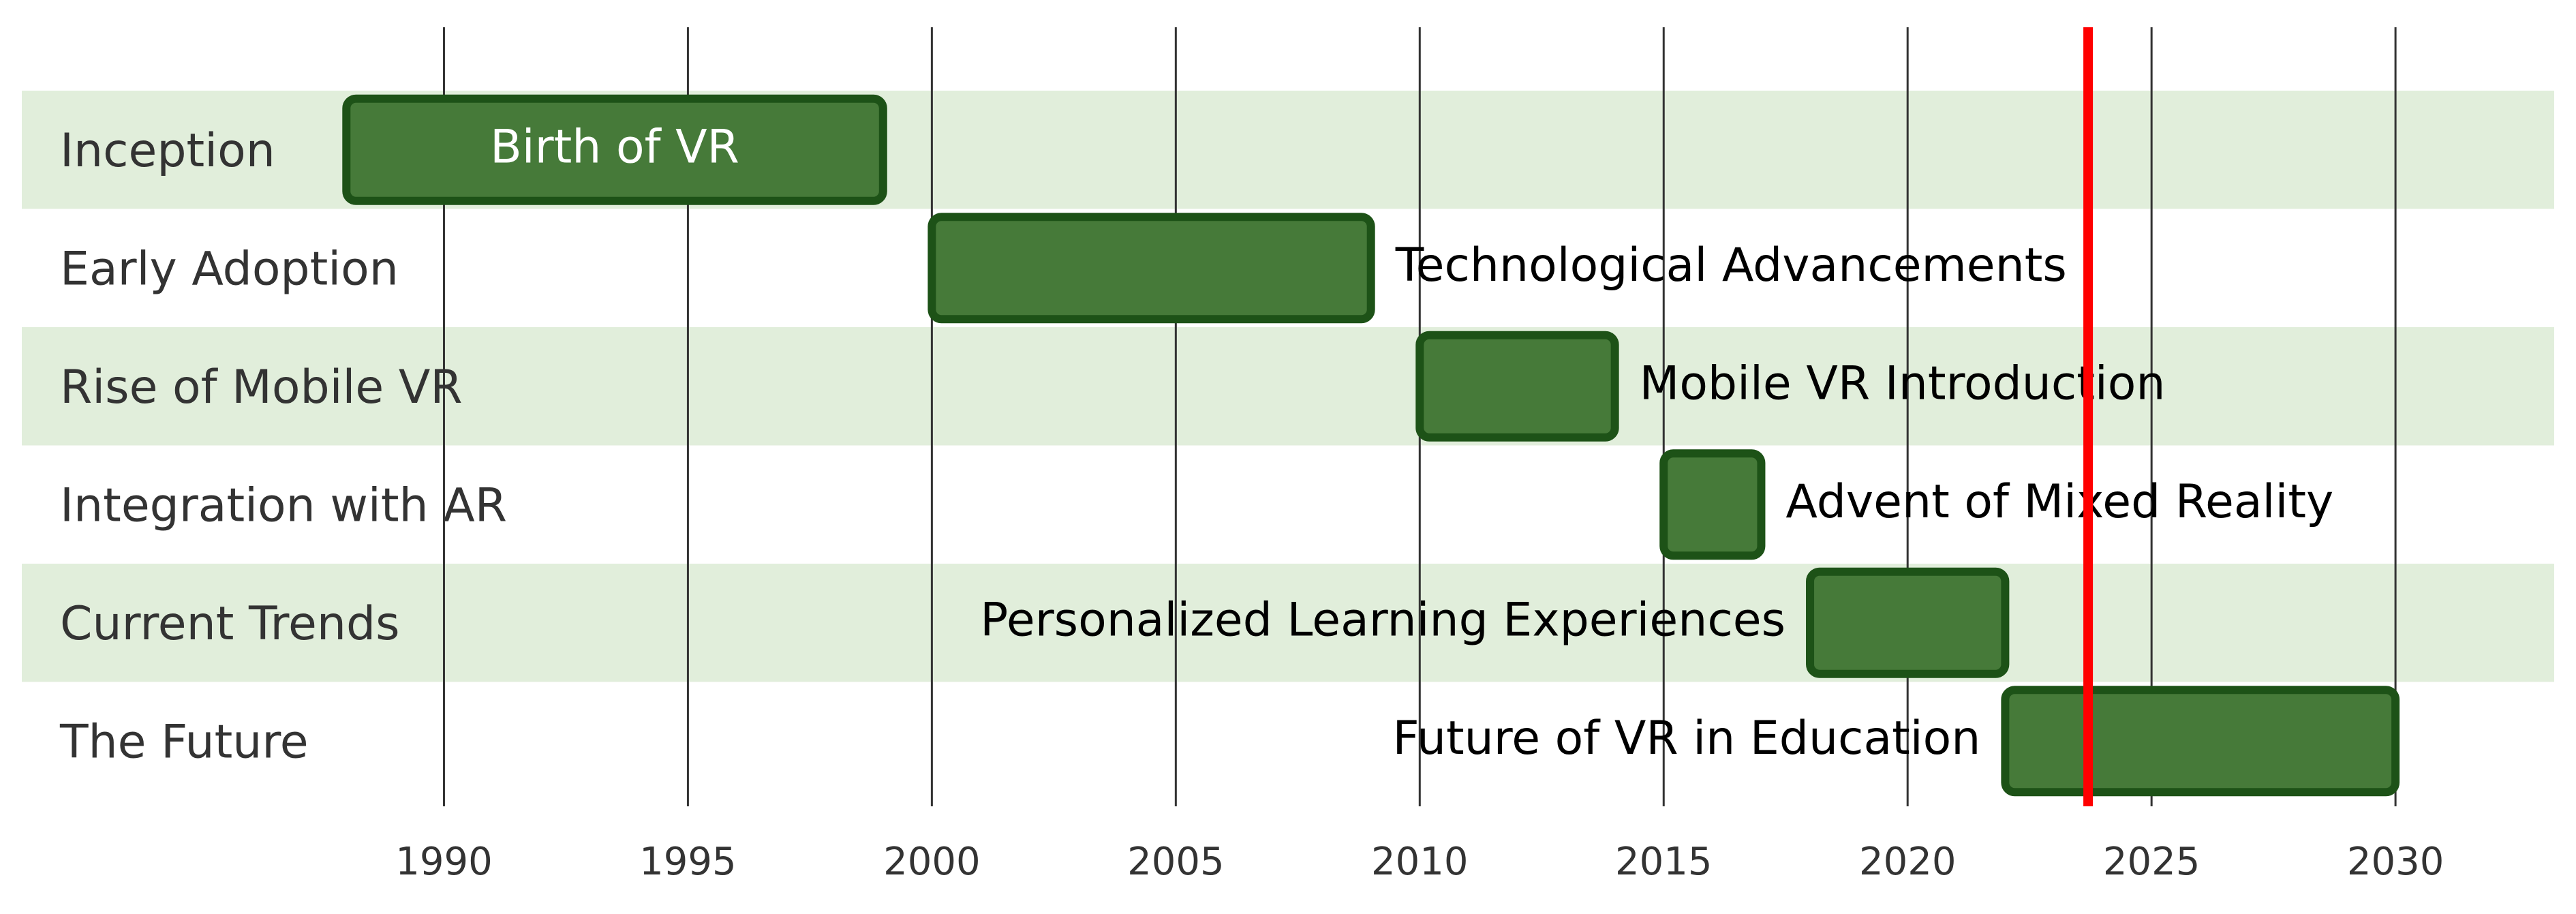  I want to click on tick-label: 2030, so click(2395, 862).